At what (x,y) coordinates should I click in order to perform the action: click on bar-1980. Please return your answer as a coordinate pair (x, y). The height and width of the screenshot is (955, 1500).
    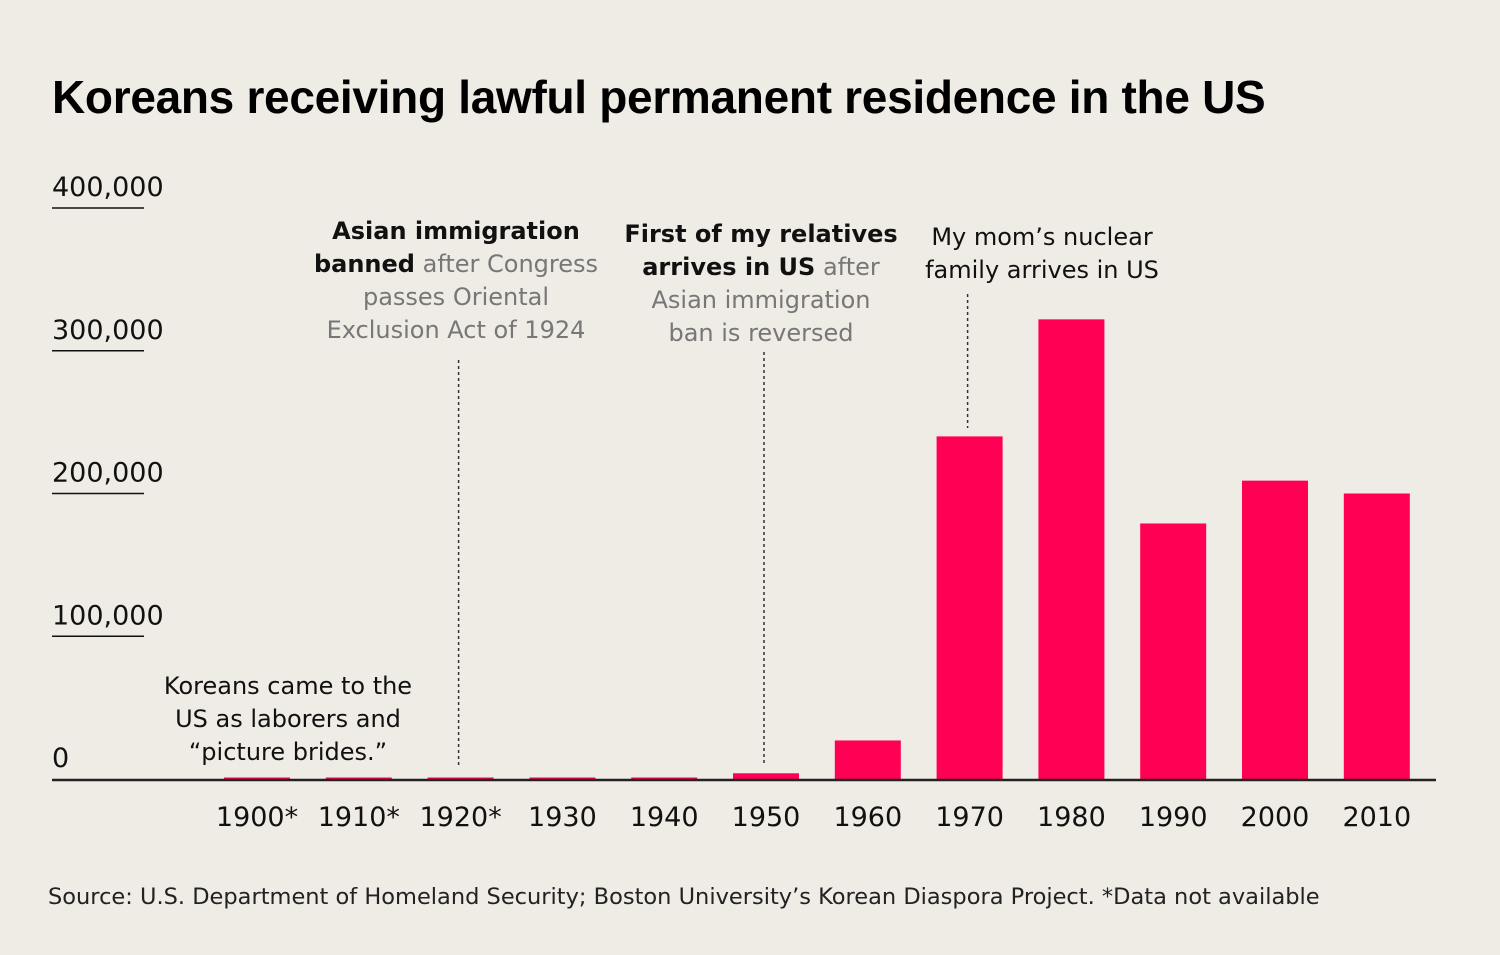
    Looking at the image, I should click on (1071, 549).